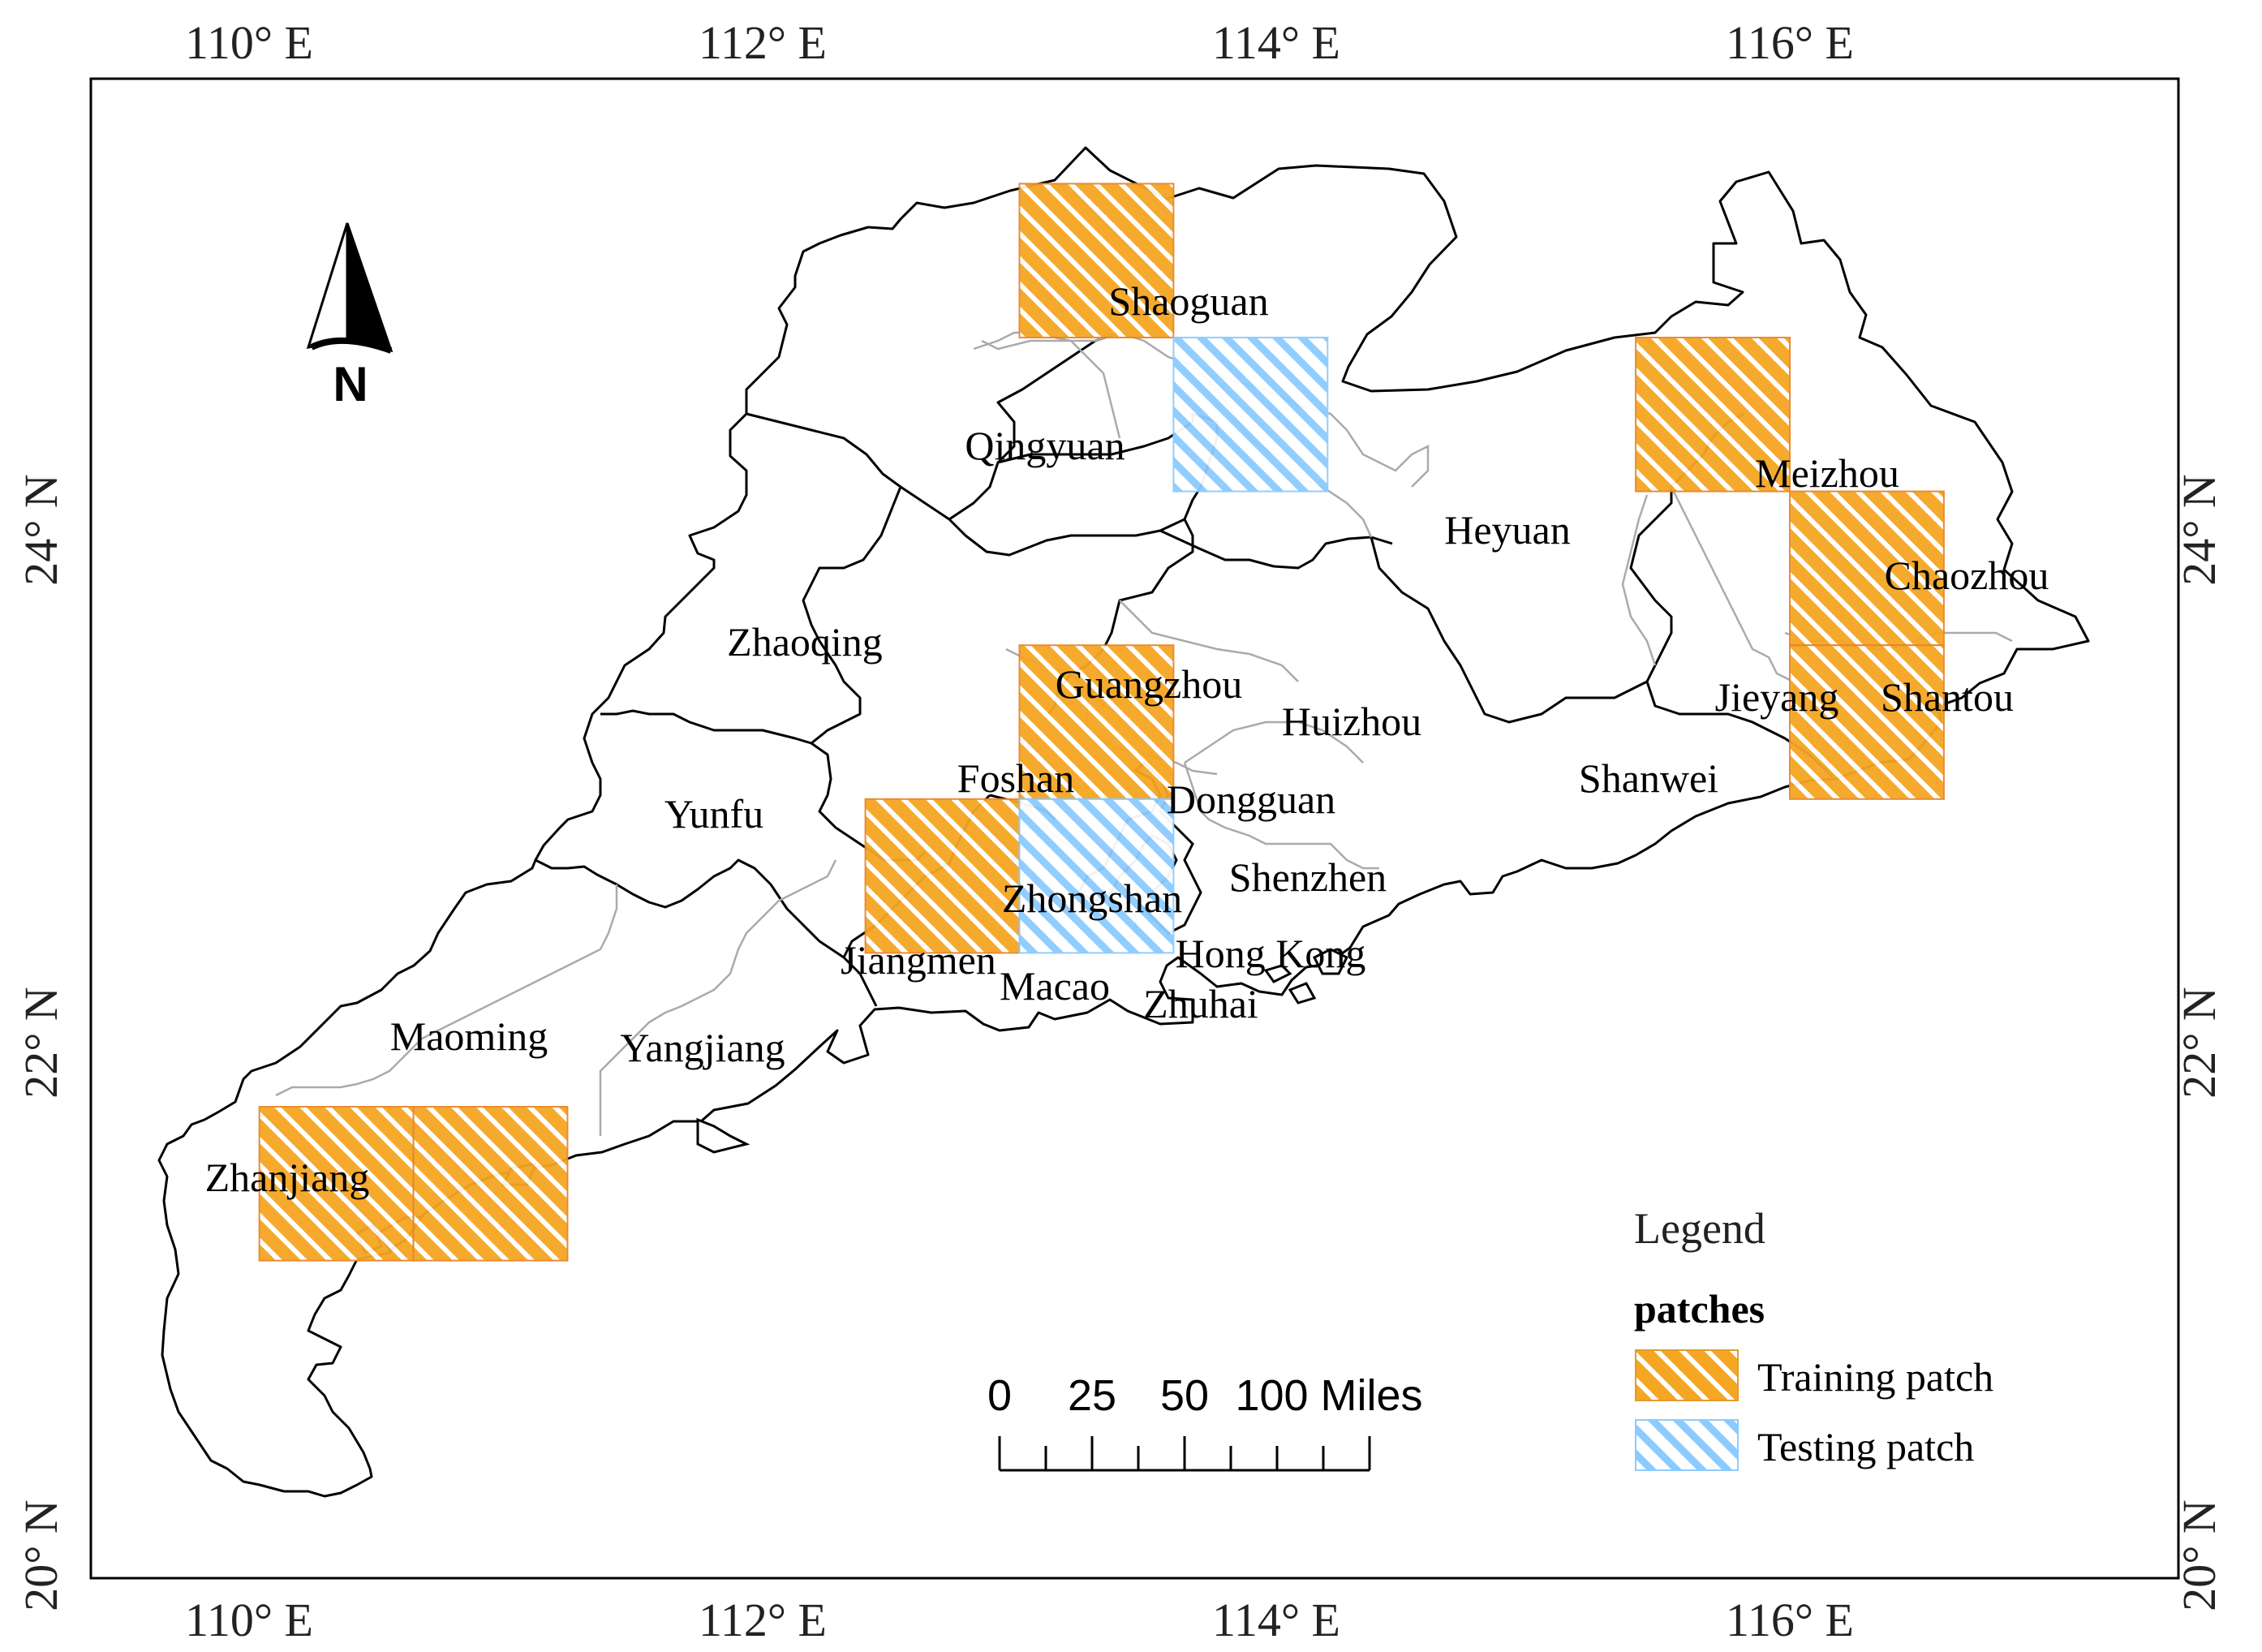 Image resolution: width=2262 pixels, height=1652 pixels. Describe the element at coordinates (1149, 684) in the screenshot. I see `city-label-guangzhou: Guangzhou` at that location.